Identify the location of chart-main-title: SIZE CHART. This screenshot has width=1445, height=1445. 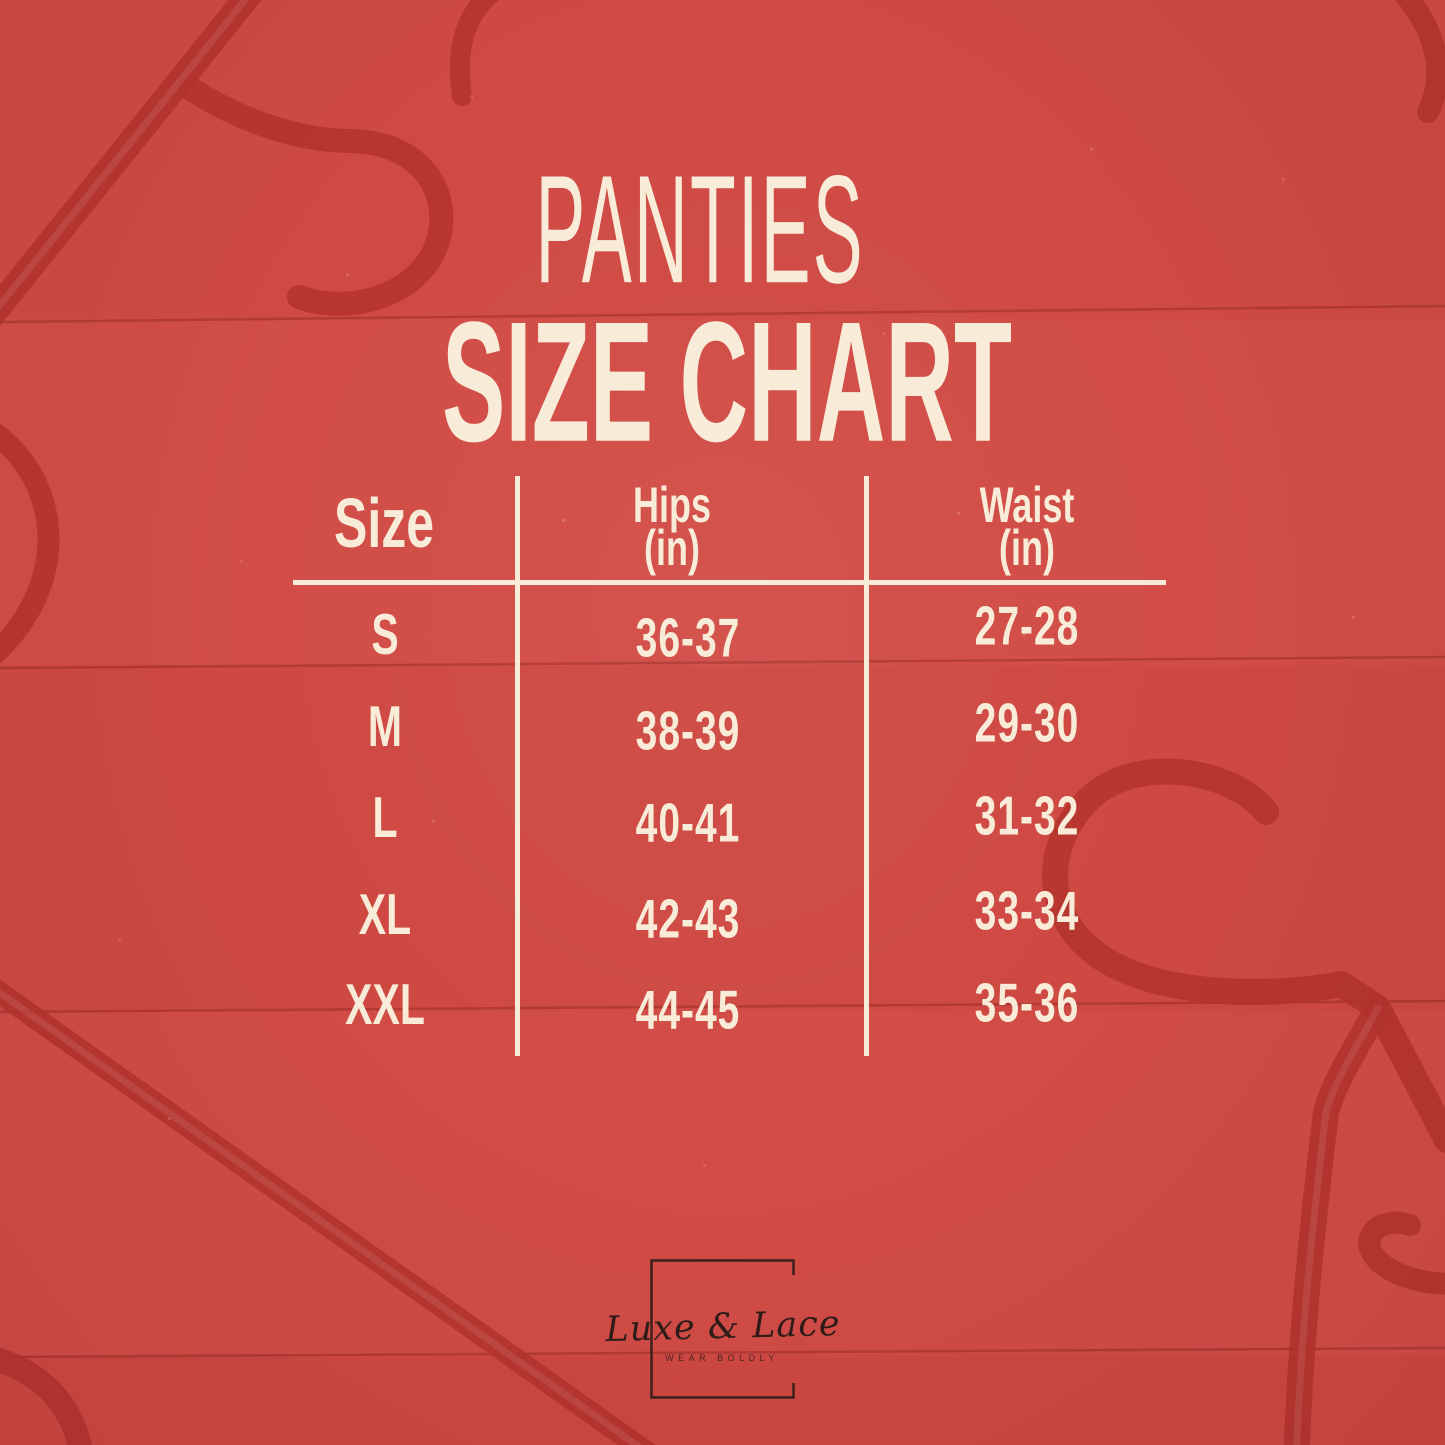
(727, 383).